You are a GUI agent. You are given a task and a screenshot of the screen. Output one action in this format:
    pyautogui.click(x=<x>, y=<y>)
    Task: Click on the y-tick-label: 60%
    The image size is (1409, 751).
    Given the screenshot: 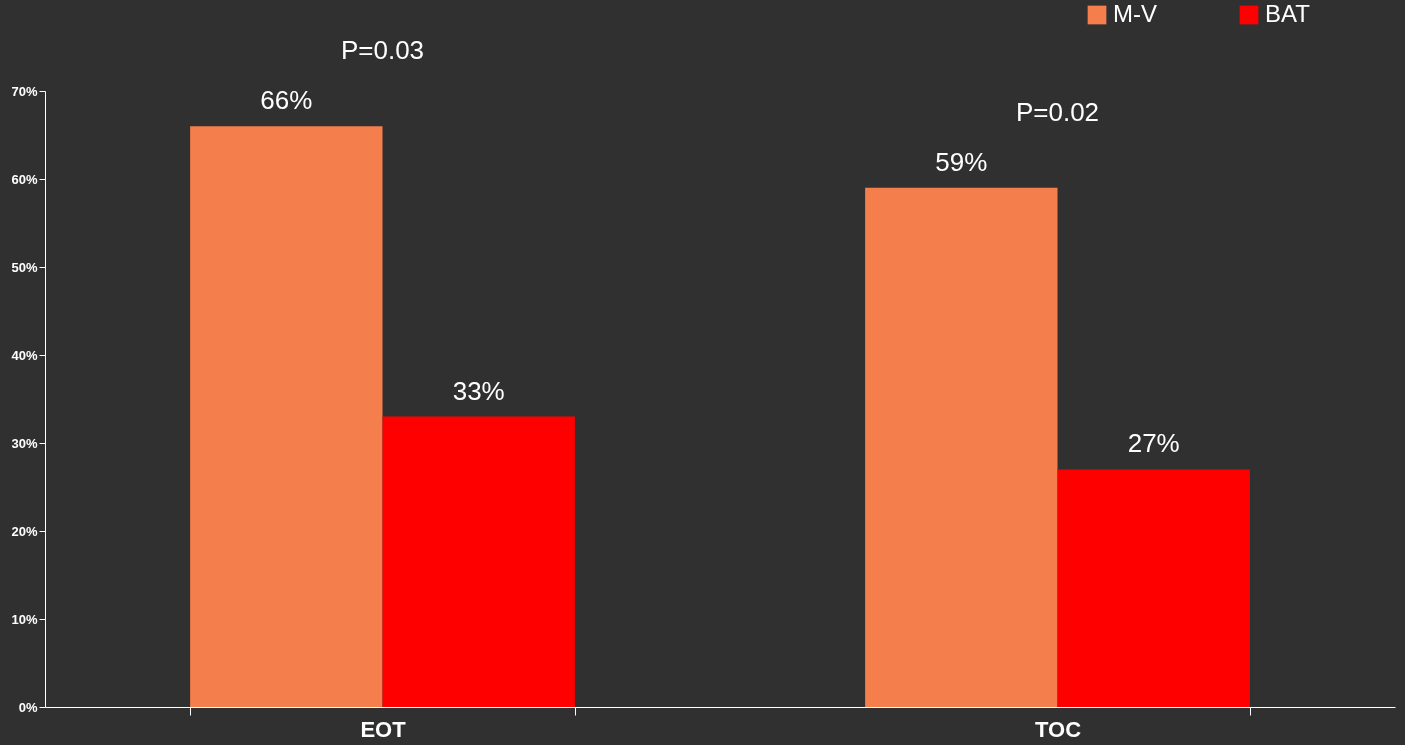 What is the action you would take?
    pyautogui.click(x=24, y=179)
    